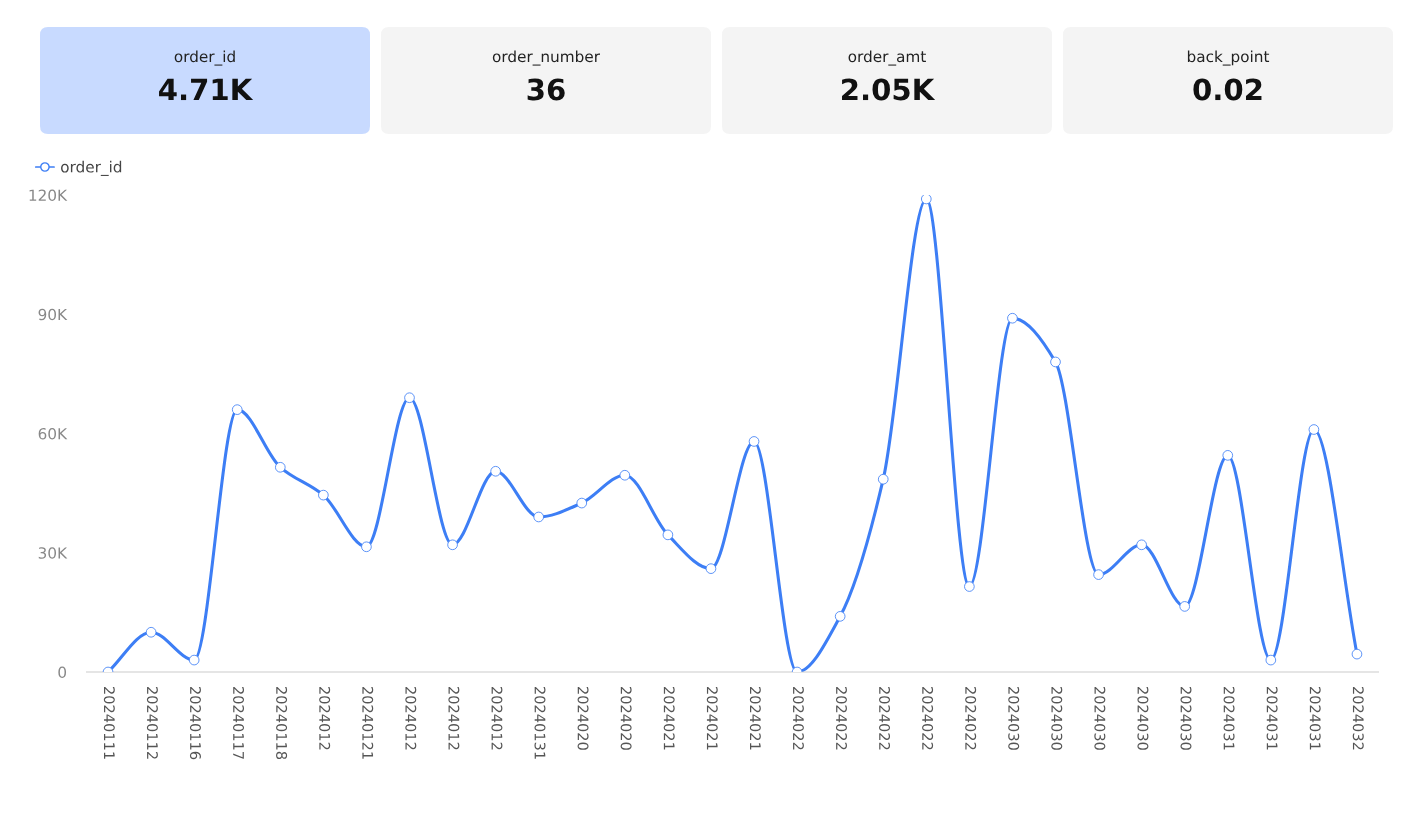  What do you see at coordinates (62, 672) in the screenshot?
I see `y-tick-label: 0` at bounding box center [62, 672].